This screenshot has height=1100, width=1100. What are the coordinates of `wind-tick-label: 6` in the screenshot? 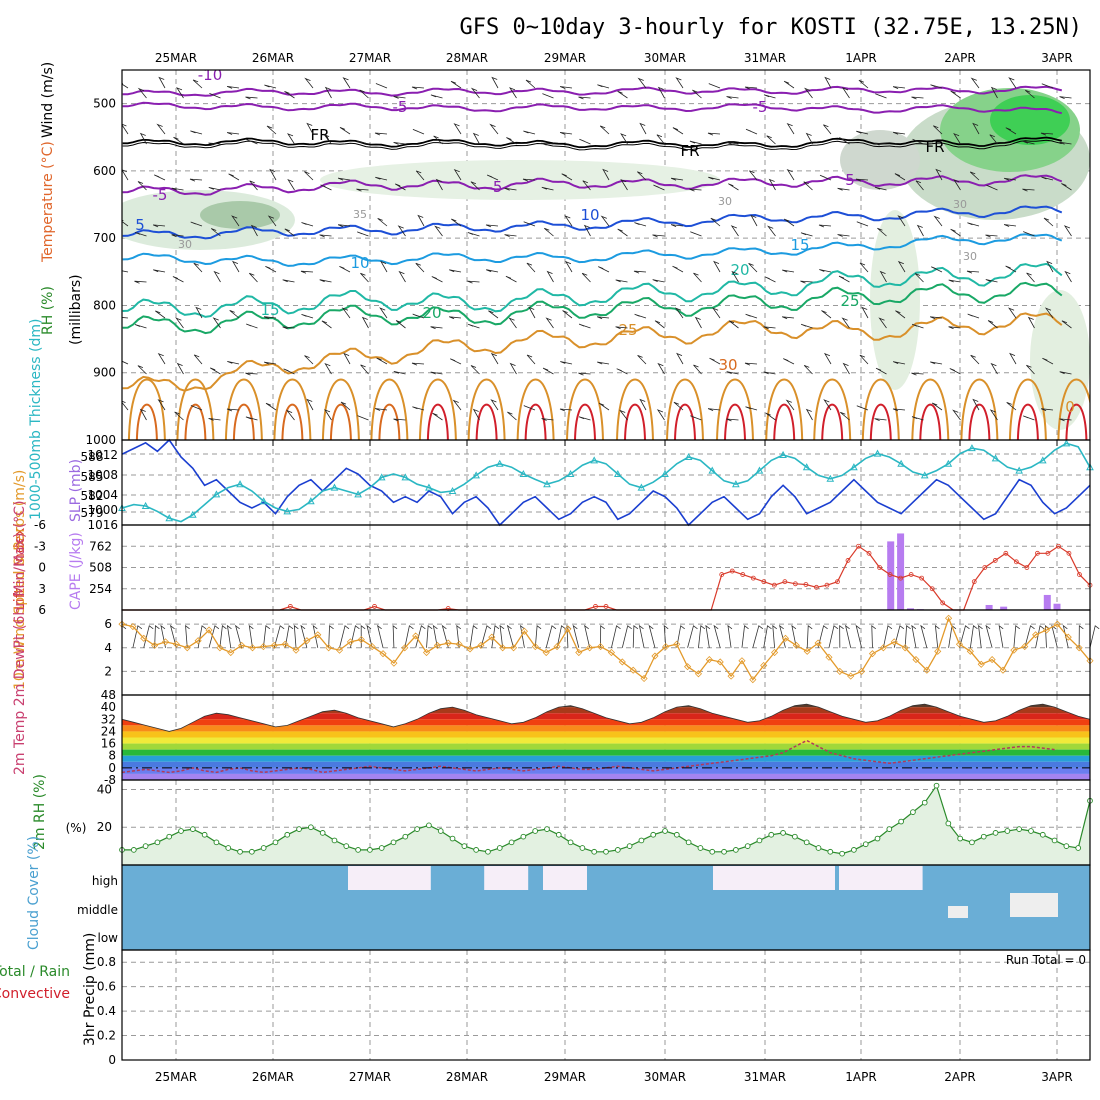 It's located at (108, 624).